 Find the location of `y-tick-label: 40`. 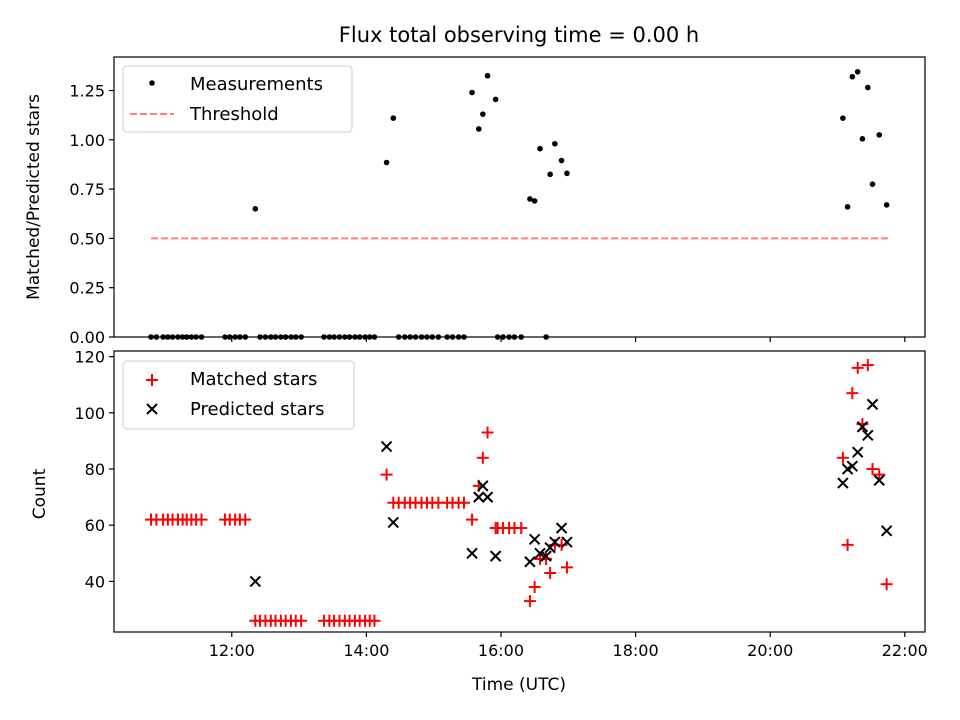

y-tick-label: 40 is located at coordinates (95, 581).